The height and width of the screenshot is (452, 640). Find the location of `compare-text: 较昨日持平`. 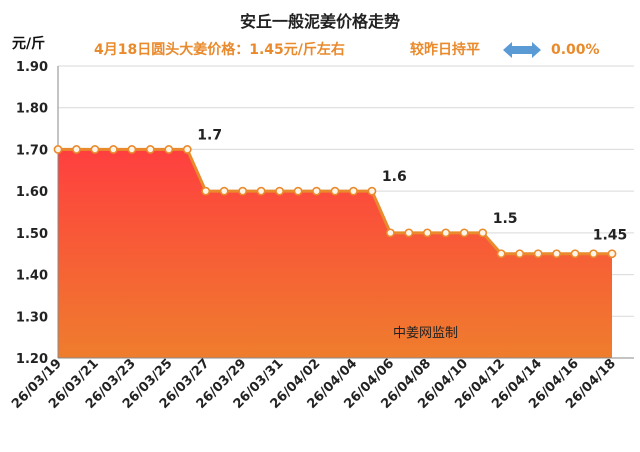

compare-text: 较昨日持平 is located at coordinates (445, 50).